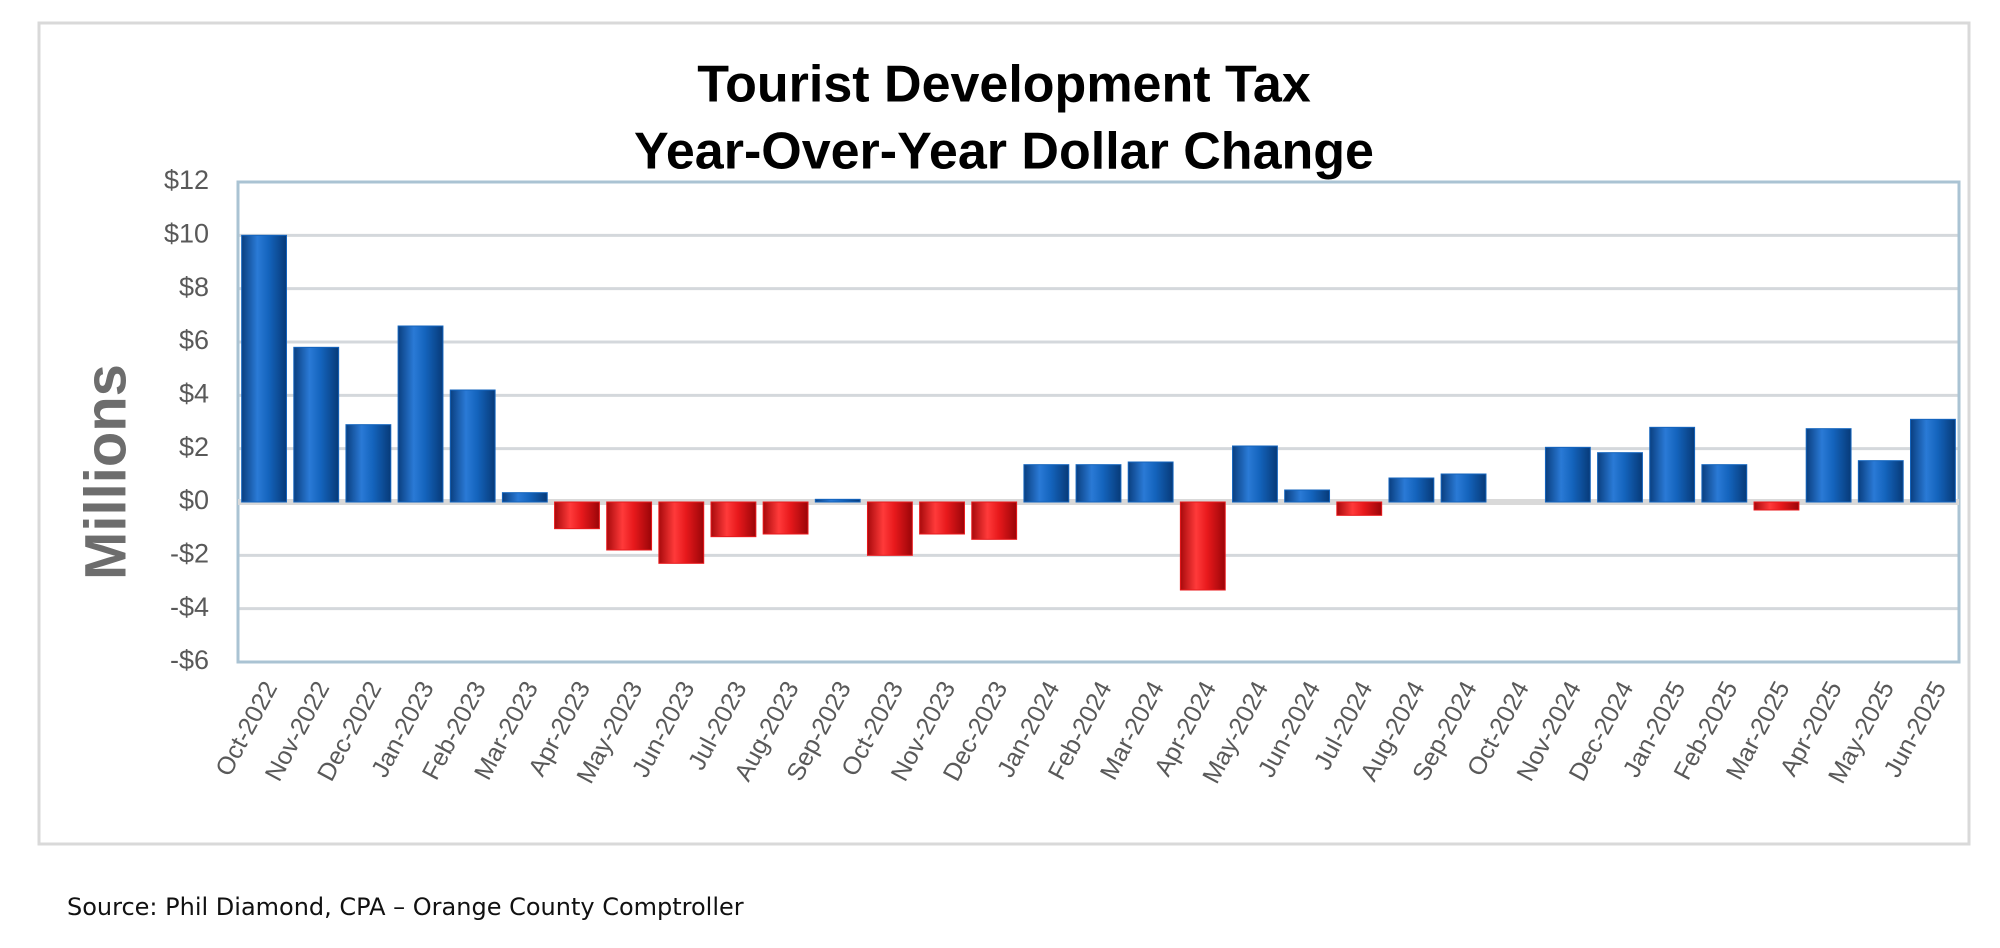 This screenshot has height=948, width=2000. What do you see at coordinates (194, 447) in the screenshot?
I see `y-tick-label: $2` at bounding box center [194, 447].